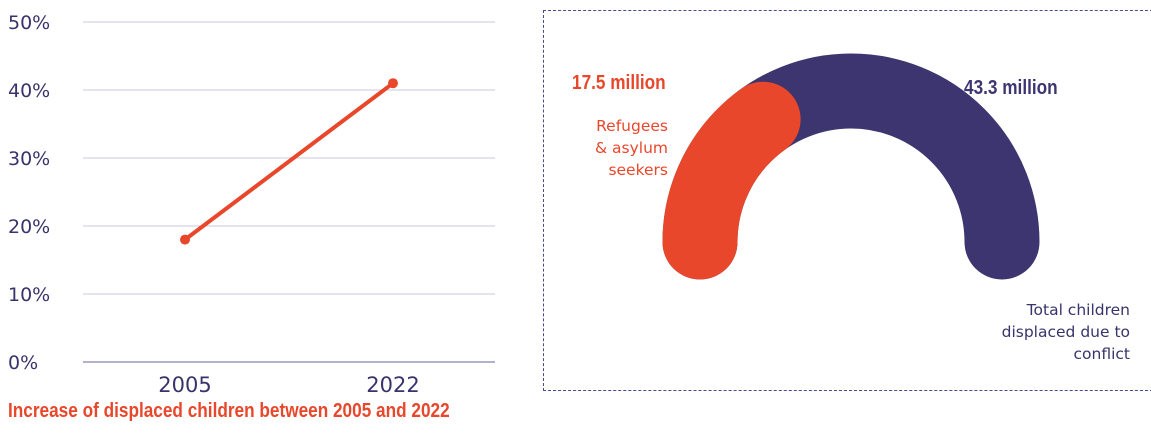 This screenshot has height=436, width=1151. What do you see at coordinates (29, 91) in the screenshot?
I see `y-tick-label: 40%` at bounding box center [29, 91].